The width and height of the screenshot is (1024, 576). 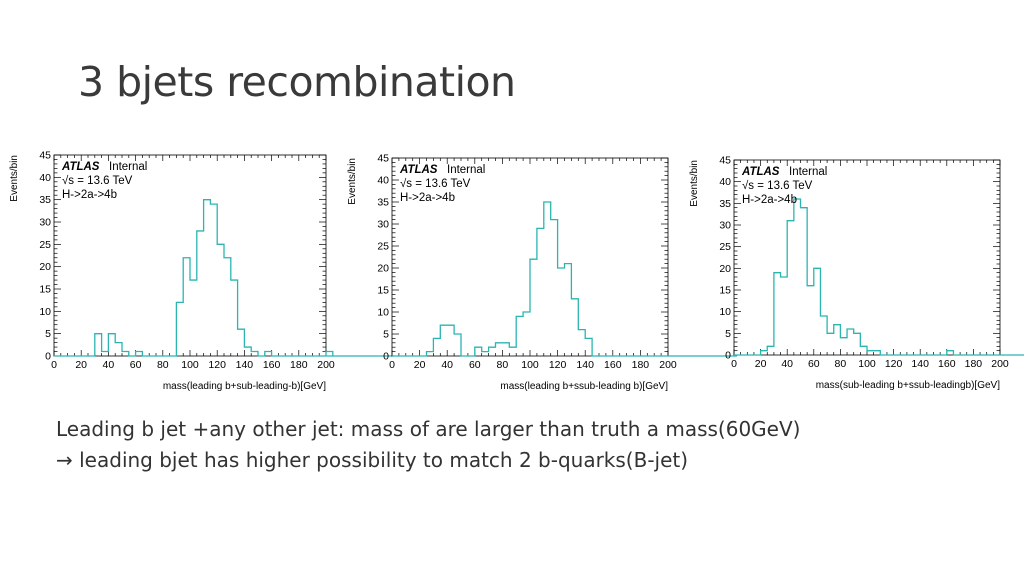 What do you see at coordinates (908, 385) in the screenshot?
I see `x-axis-label: mass(sub-leading b+ssub-leadingb)[GeV]` at bounding box center [908, 385].